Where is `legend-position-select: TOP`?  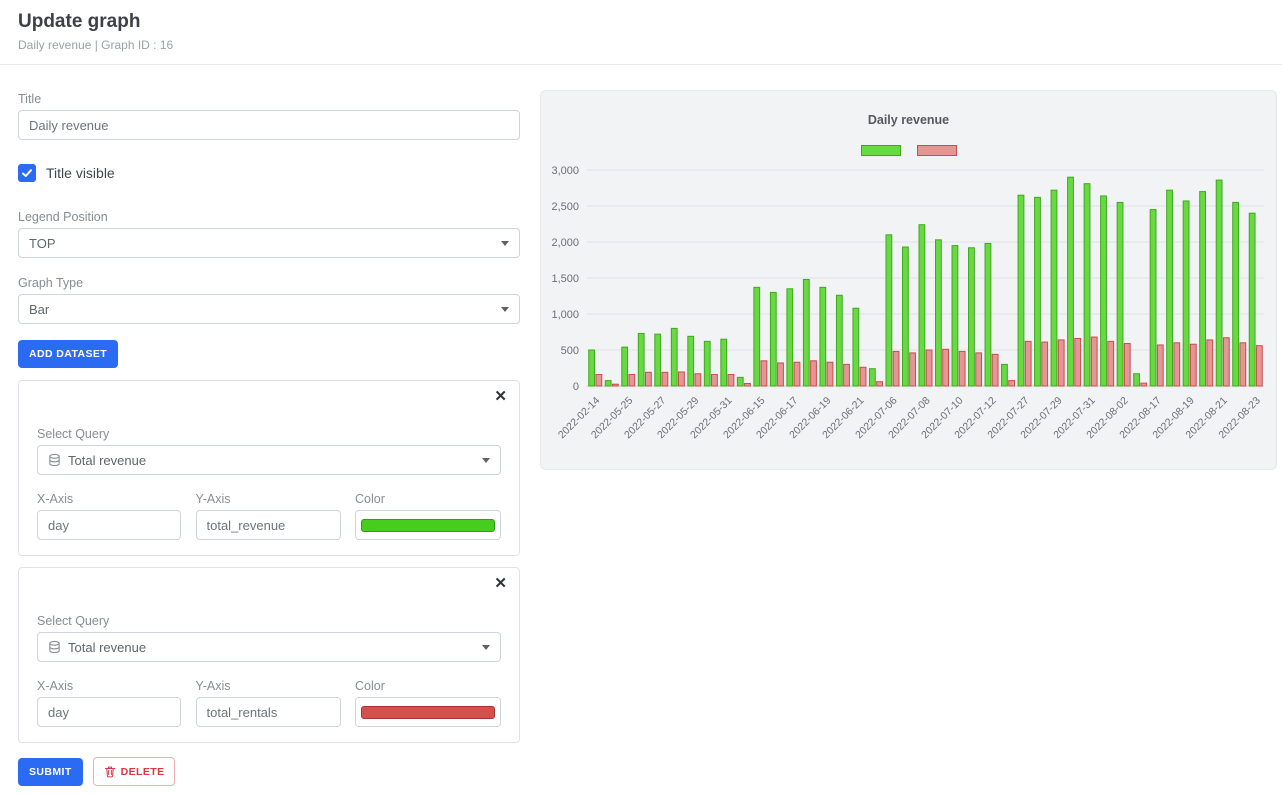 legend-position-select: TOP is located at coordinates (269, 243).